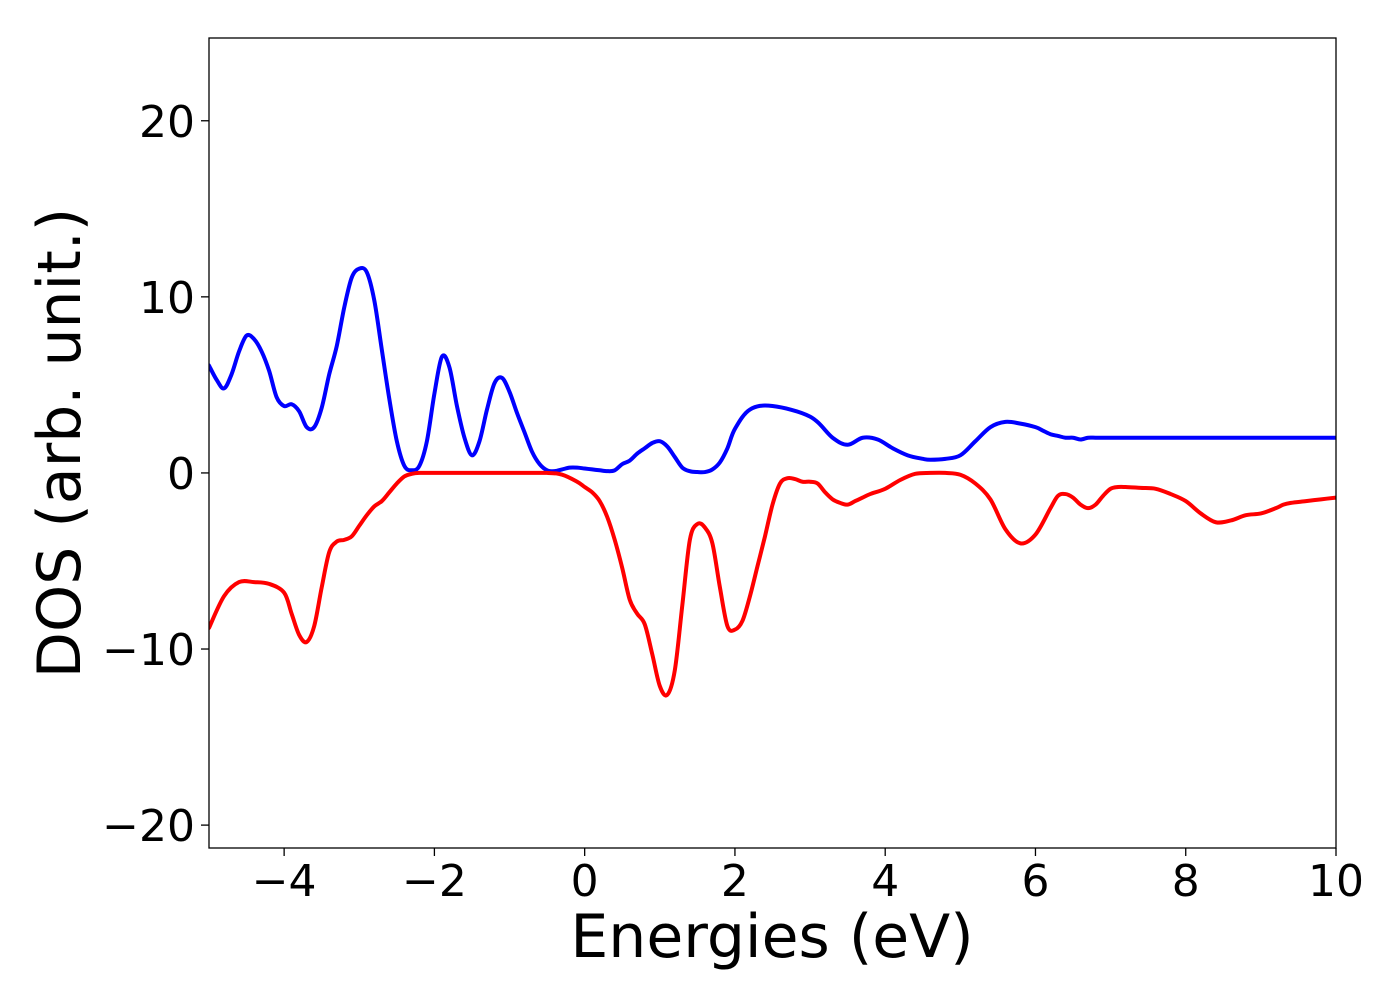 Image resolution: width=1400 pixels, height=1000 pixels. Describe the element at coordinates (60, 443) in the screenshot. I see `y-axis-title: DOS (arb. unit.)` at that location.